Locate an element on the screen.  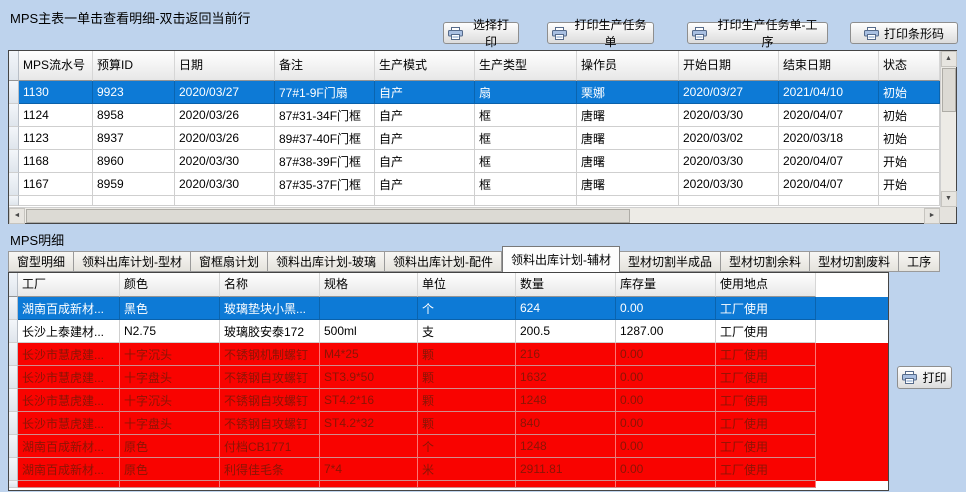
scroll-down-icon: ▼ is located at coordinates (948, 199).